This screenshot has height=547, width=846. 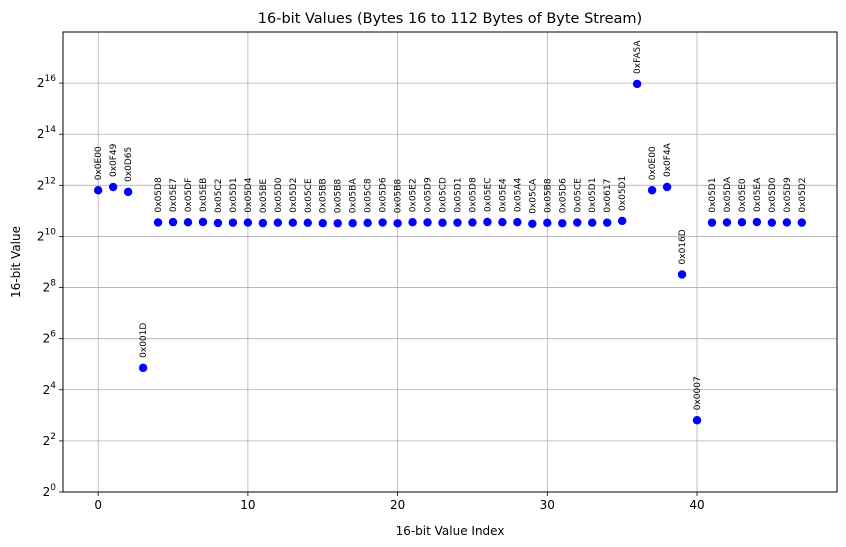 I want to click on data-point-label: 0x05BE, so click(x=264, y=195).